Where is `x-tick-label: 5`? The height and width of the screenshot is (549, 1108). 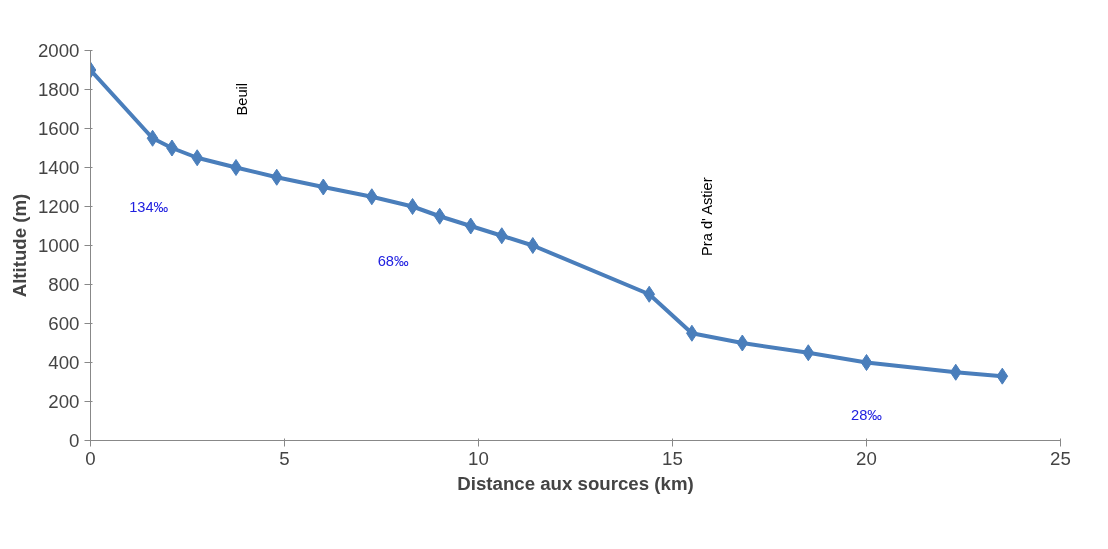
x-tick-label: 5 is located at coordinates (284, 458).